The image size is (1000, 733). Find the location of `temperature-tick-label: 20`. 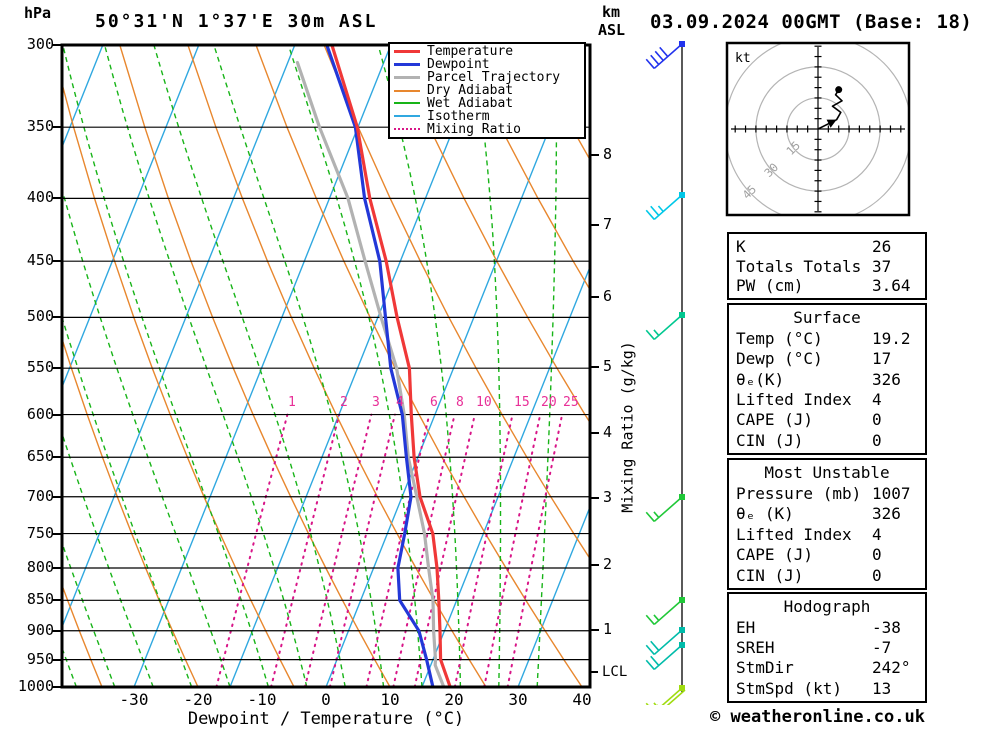

temperature-tick-label: 20 is located at coordinates (454, 699).